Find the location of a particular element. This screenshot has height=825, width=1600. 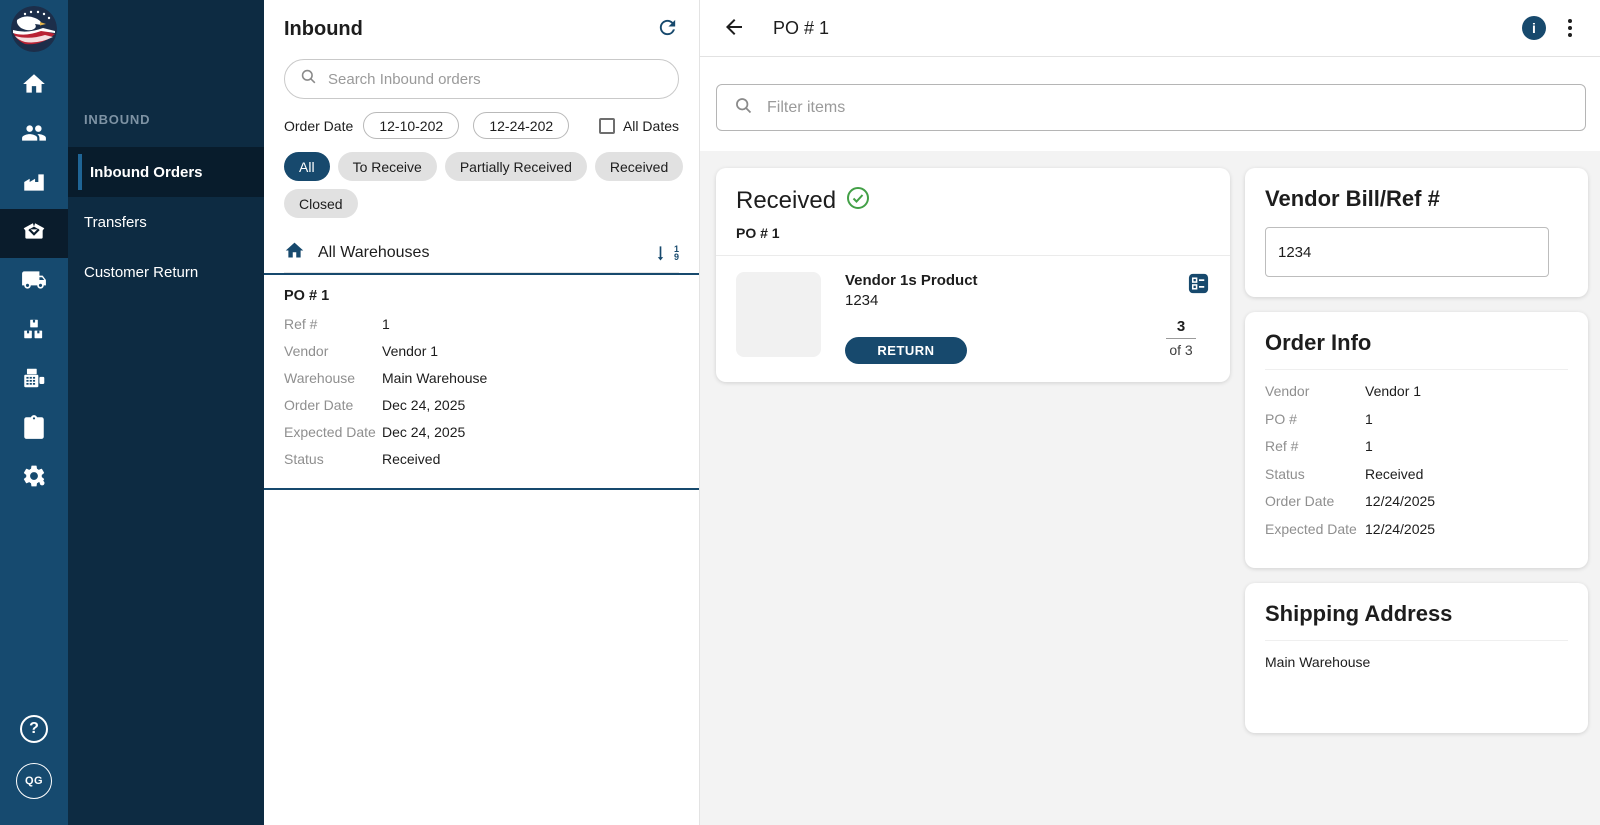

sidebar-item-home is located at coordinates (34, 86).